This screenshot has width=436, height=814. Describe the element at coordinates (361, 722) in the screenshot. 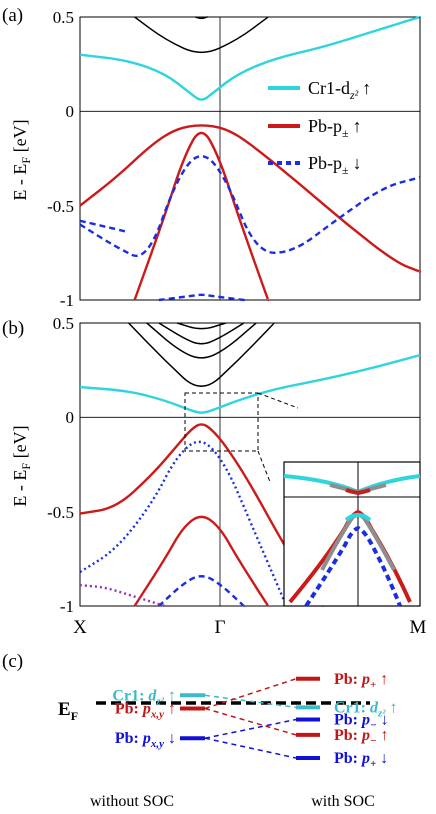

I see `level-label-r-pb-pminus-dn: Pb: p− ↓` at that location.